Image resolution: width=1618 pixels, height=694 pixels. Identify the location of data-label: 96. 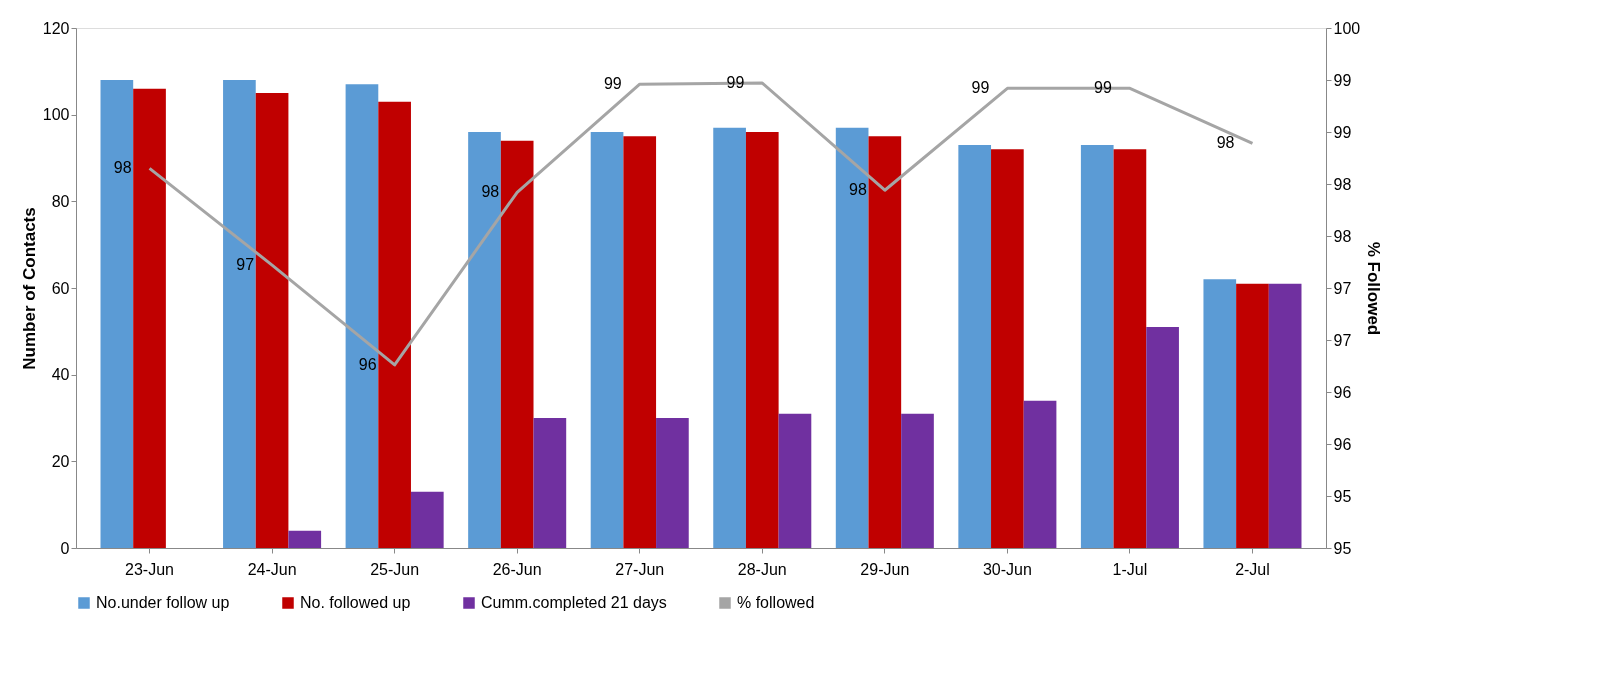
(367, 364).